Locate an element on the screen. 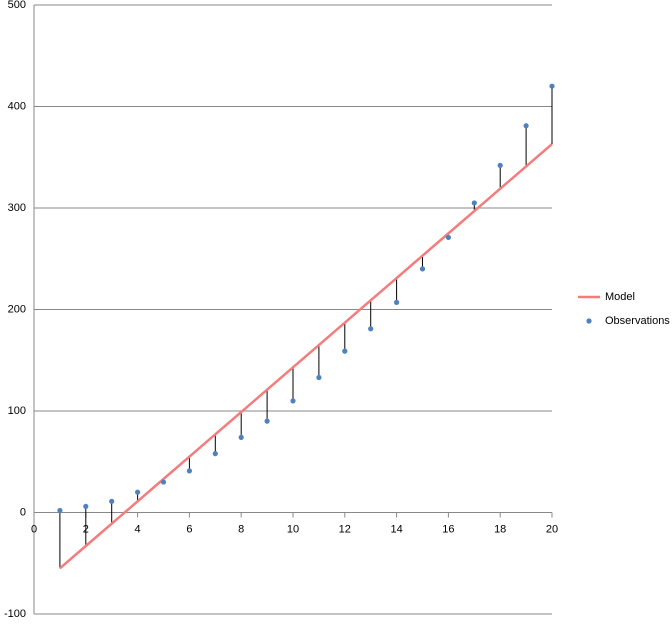  y-tick-label: 0 is located at coordinates (23, 512).